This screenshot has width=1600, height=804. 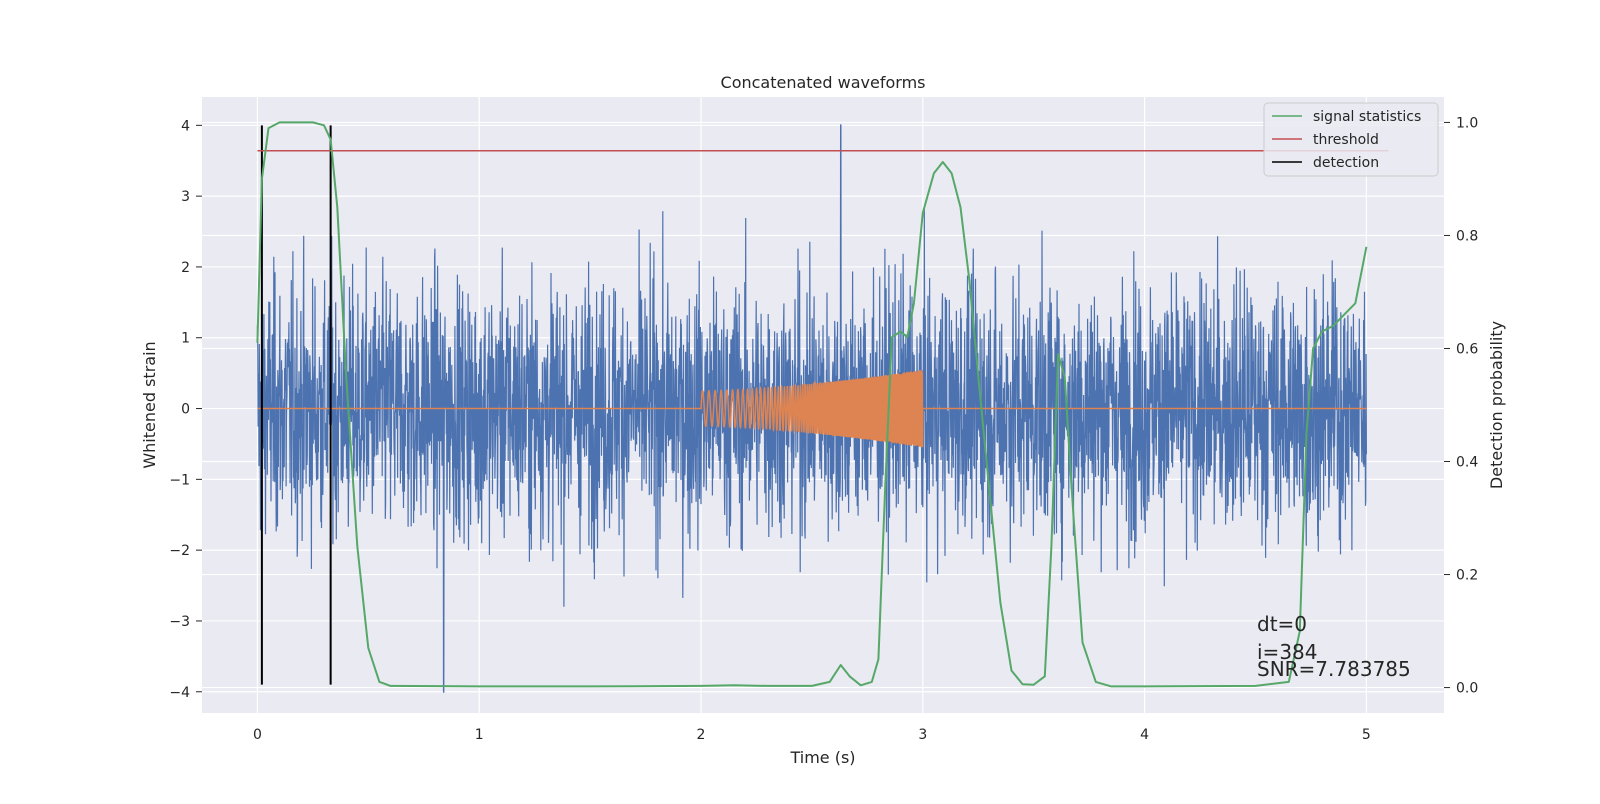 I want to click on y-left-tick-label: 0, so click(x=185, y=410).